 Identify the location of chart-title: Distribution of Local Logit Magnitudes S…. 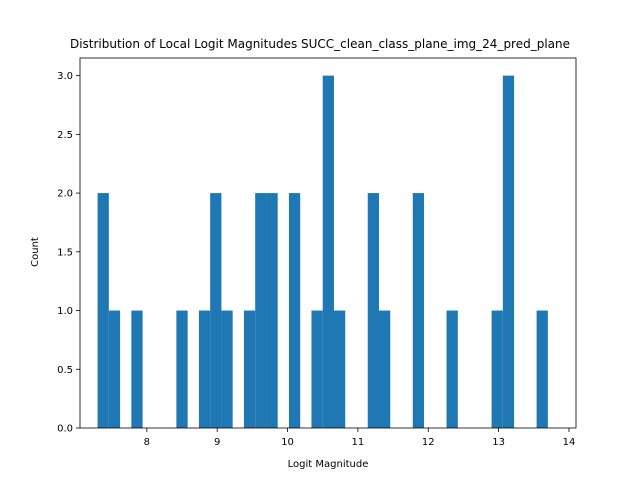
(320, 44).